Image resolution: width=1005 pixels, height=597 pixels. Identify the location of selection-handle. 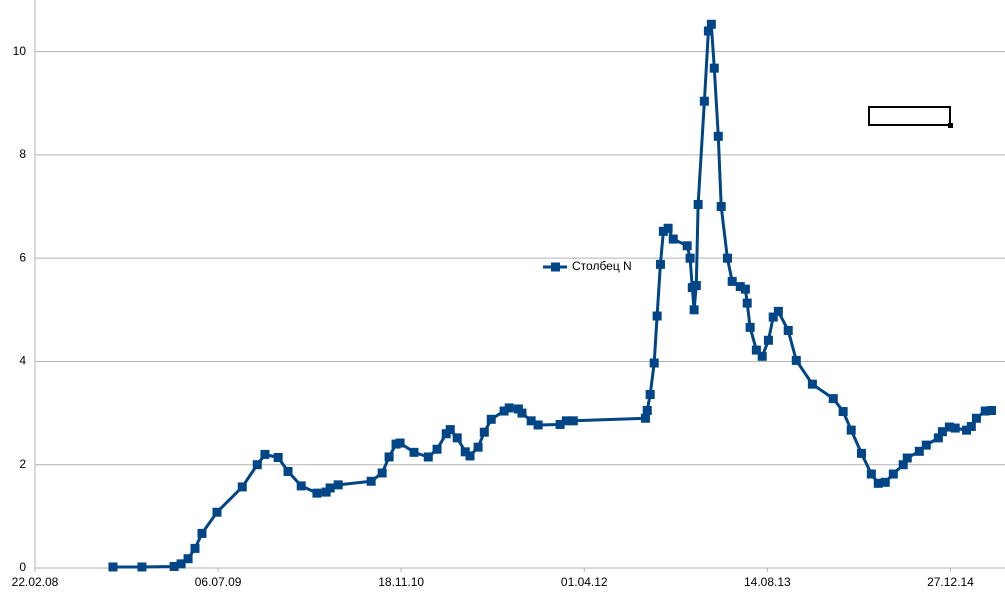
(950, 125).